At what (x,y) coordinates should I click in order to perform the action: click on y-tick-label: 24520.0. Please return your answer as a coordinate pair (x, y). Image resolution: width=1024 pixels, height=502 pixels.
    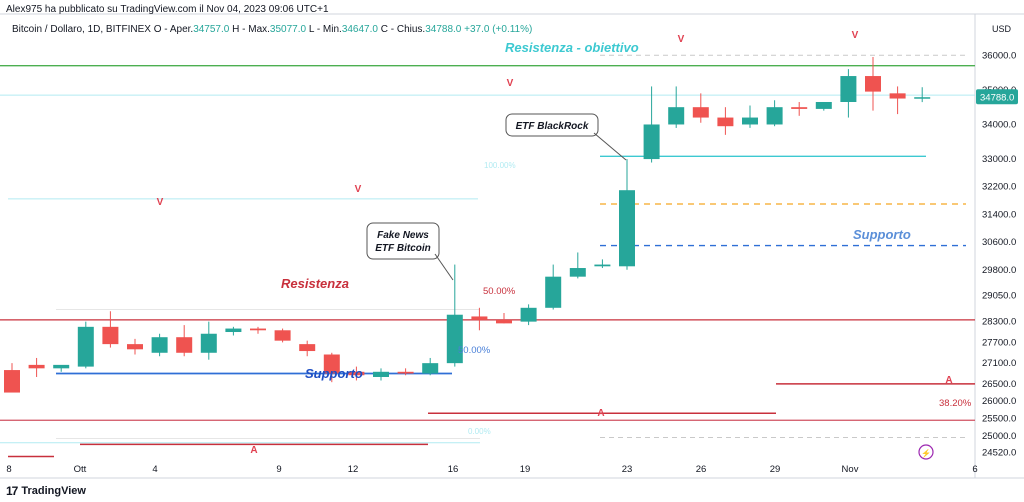
    Looking at the image, I should click on (999, 452).